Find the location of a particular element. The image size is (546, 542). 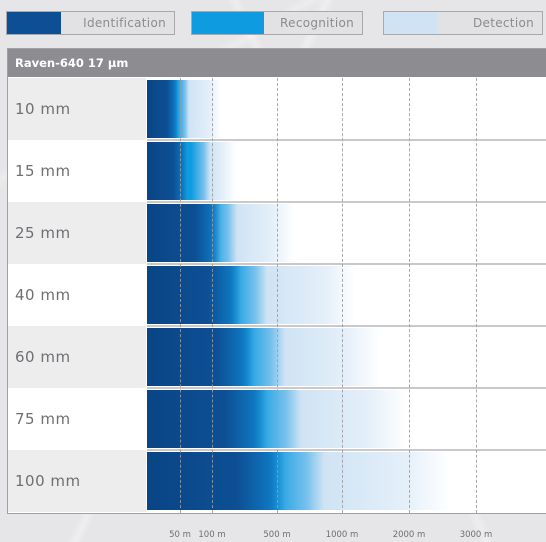

legend-label: Detection is located at coordinates (503, 23).